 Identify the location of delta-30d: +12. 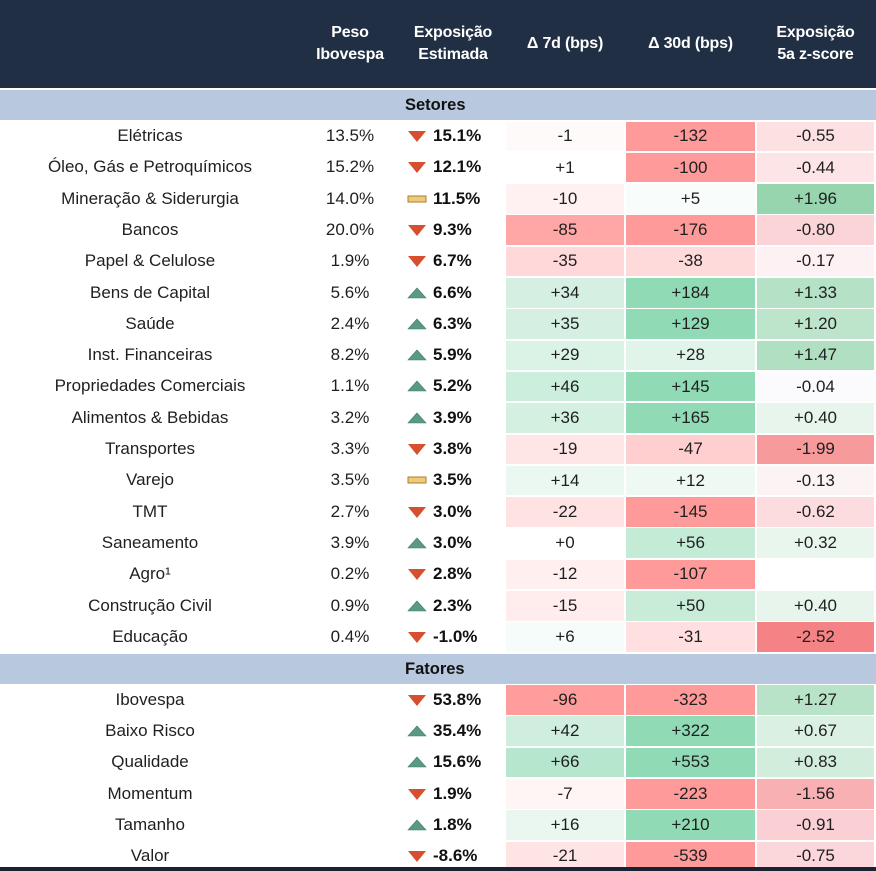
(690, 480).